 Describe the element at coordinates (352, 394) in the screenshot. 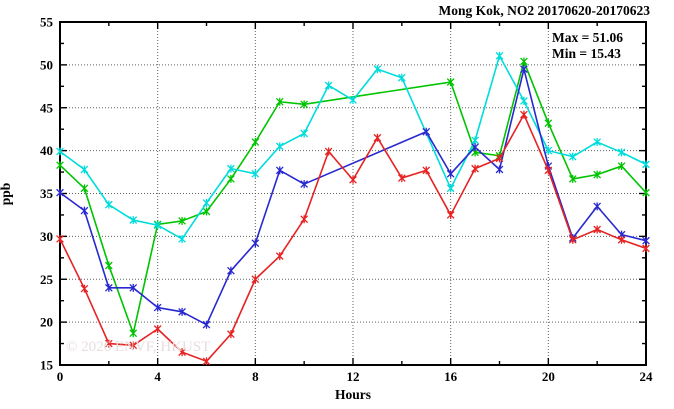

I see `x-axis-title: Hours` at that location.